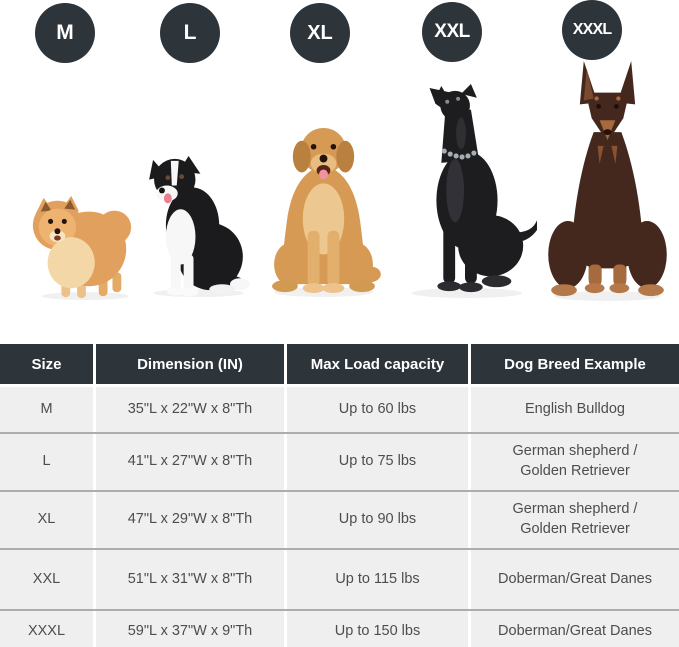 The image size is (679, 647). I want to click on border-collie-body, so click(196, 223).